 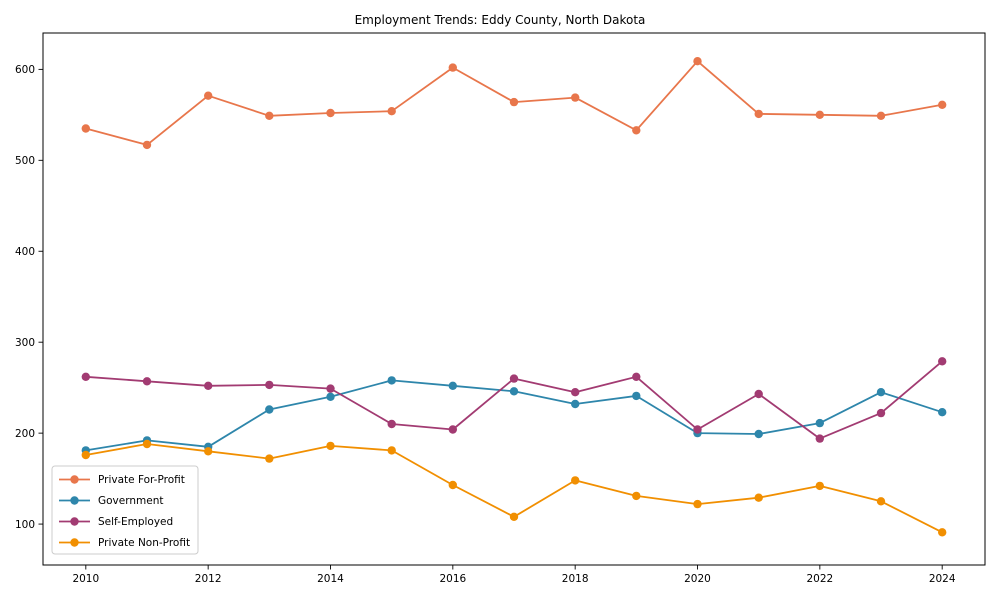 What do you see at coordinates (130, 501) in the screenshot?
I see `legend-label: Government` at bounding box center [130, 501].